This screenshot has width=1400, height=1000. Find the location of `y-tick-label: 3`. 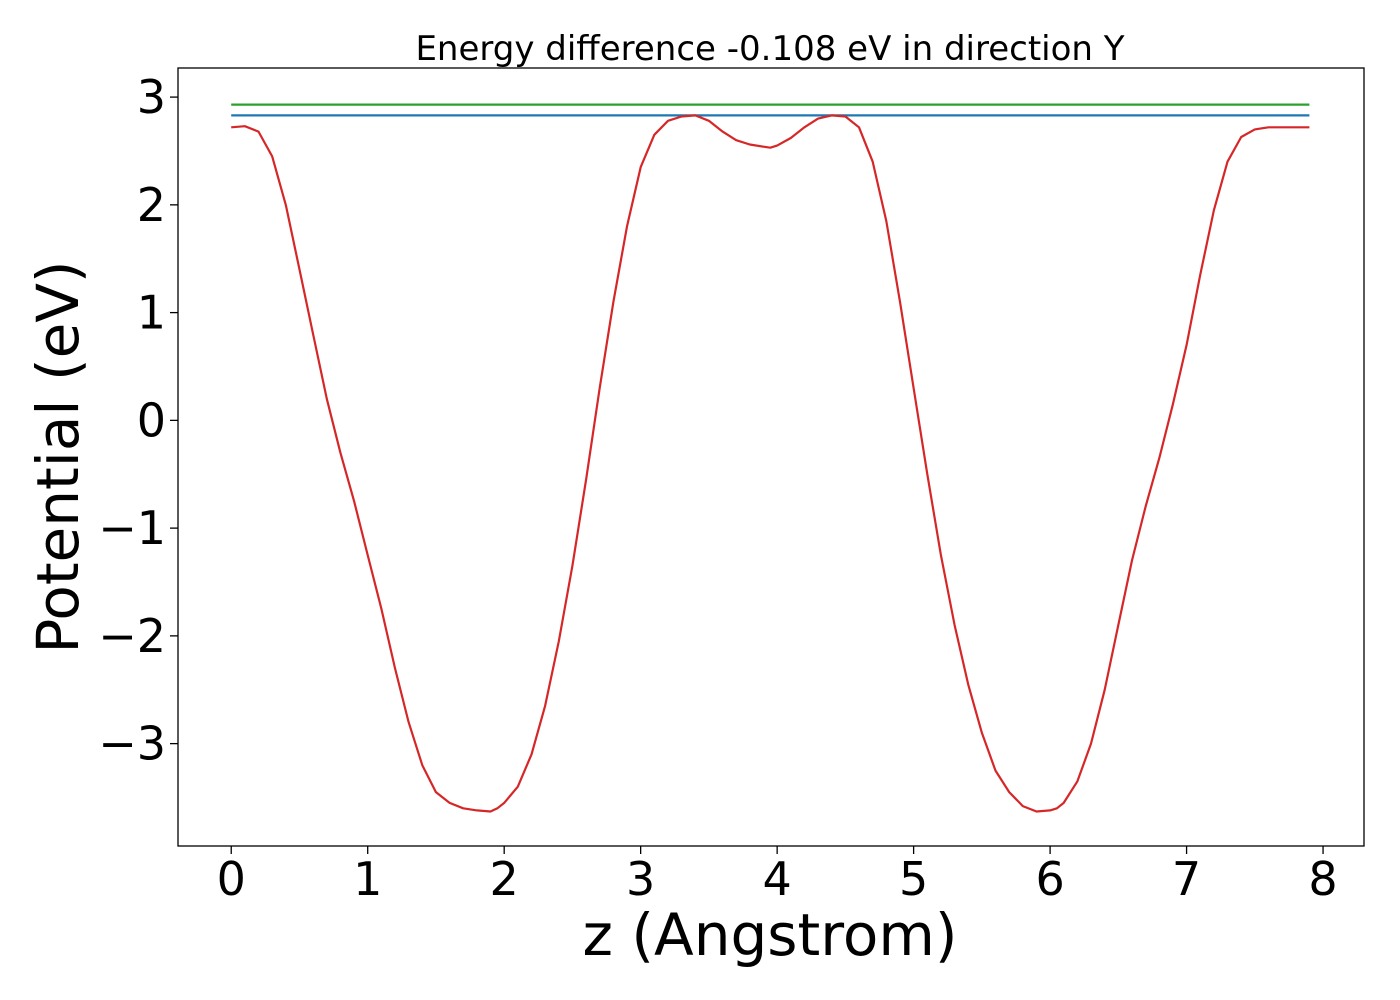

y-tick-label: 3 is located at coordinates (151, 97).